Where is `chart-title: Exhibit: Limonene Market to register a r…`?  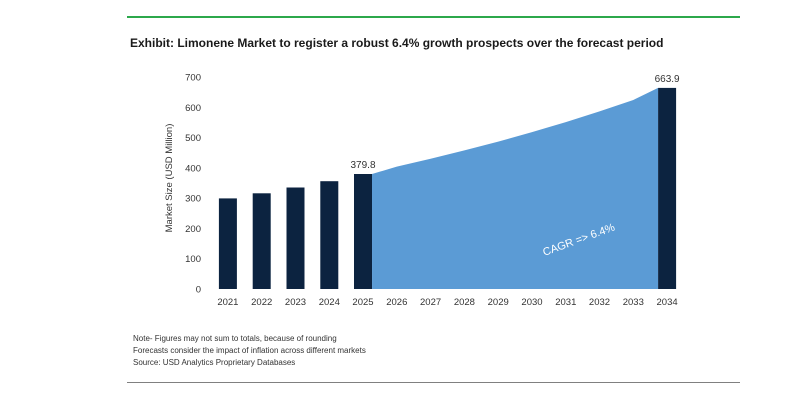 chart-title: Exhibit: Limonene Market to register a r… is located at coordinates (397, 43).